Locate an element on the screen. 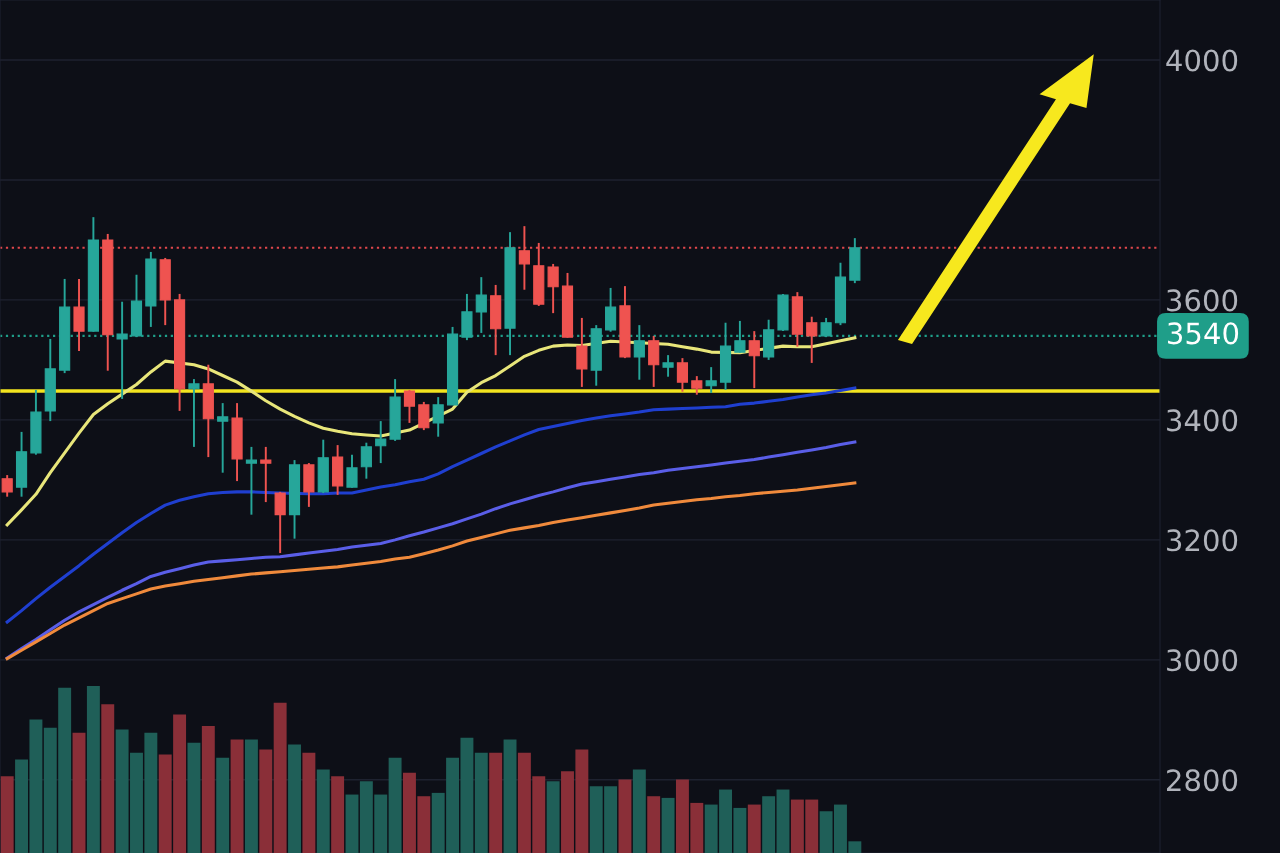 The image size is (1280, 853). y-tick-label: 3200 is located at coordinates (1202, 540).